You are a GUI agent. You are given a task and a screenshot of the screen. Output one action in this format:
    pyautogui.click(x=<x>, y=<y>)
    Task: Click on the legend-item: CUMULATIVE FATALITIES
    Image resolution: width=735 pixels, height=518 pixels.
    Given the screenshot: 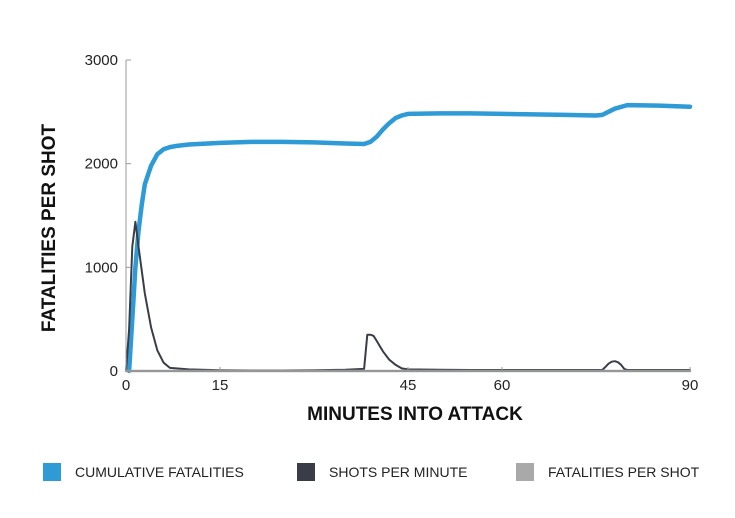 What is the action you would take?
    pyautogui.click(x=143, y=472)
    